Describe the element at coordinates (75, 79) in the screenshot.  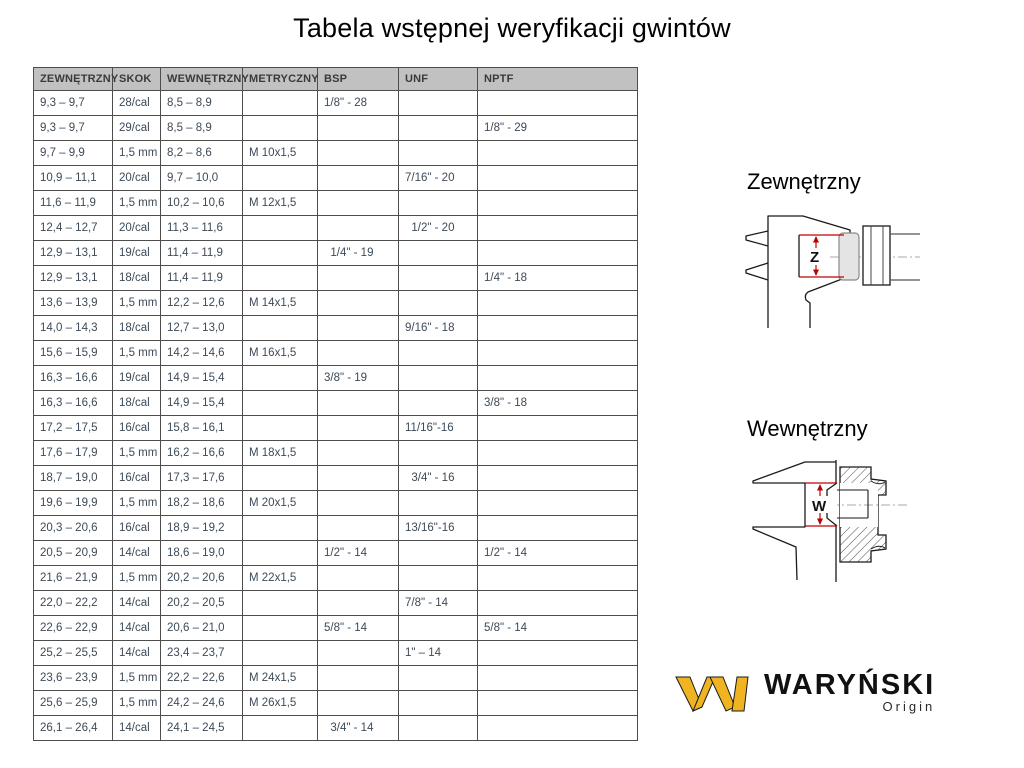
I see `column-header-zewnętrzny: ZEWNĘTRZNY` at that location.